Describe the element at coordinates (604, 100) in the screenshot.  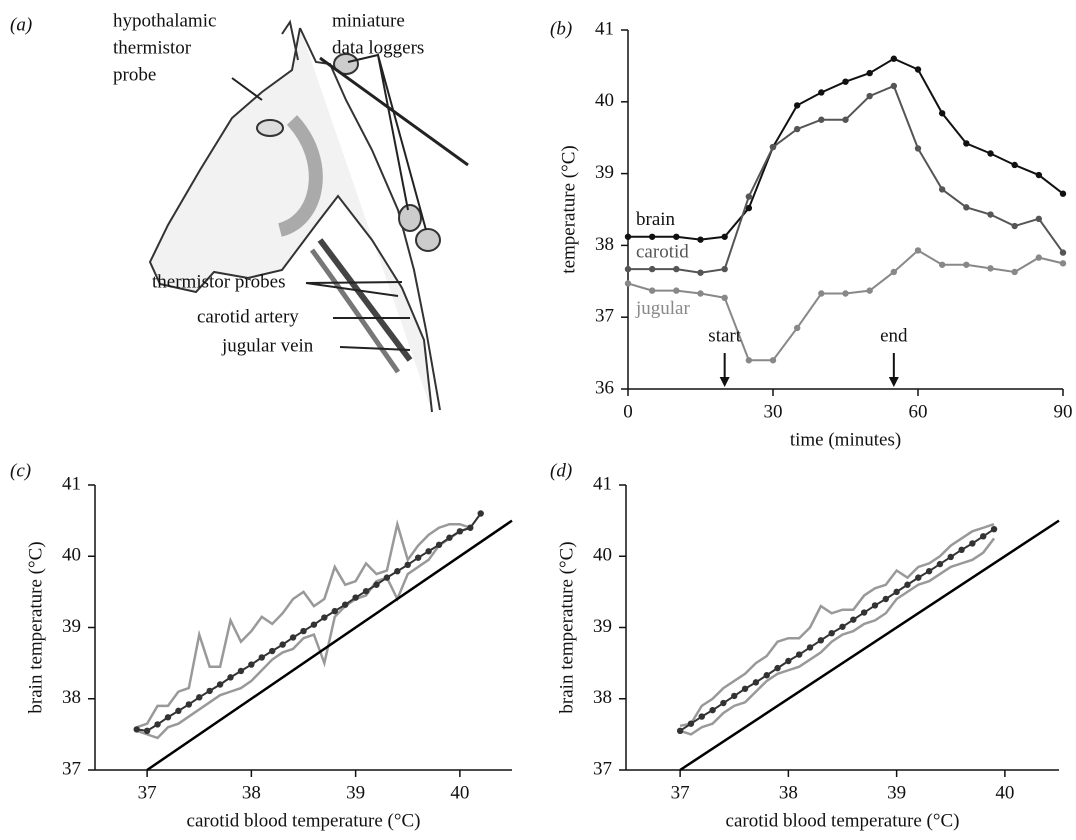
I see `y-tick-label: 40` at that location.